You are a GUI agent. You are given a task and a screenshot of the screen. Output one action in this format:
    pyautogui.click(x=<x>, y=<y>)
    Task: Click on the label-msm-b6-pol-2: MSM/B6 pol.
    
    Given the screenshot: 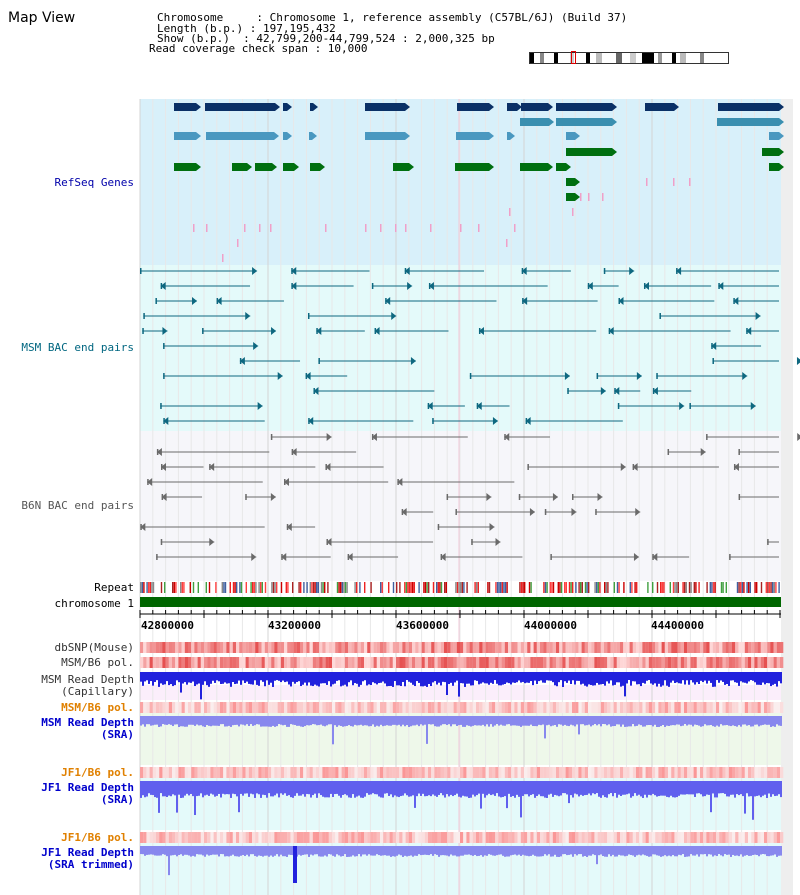 What is the action you would take?
    pyautogui.click(x=97, y=707)
    